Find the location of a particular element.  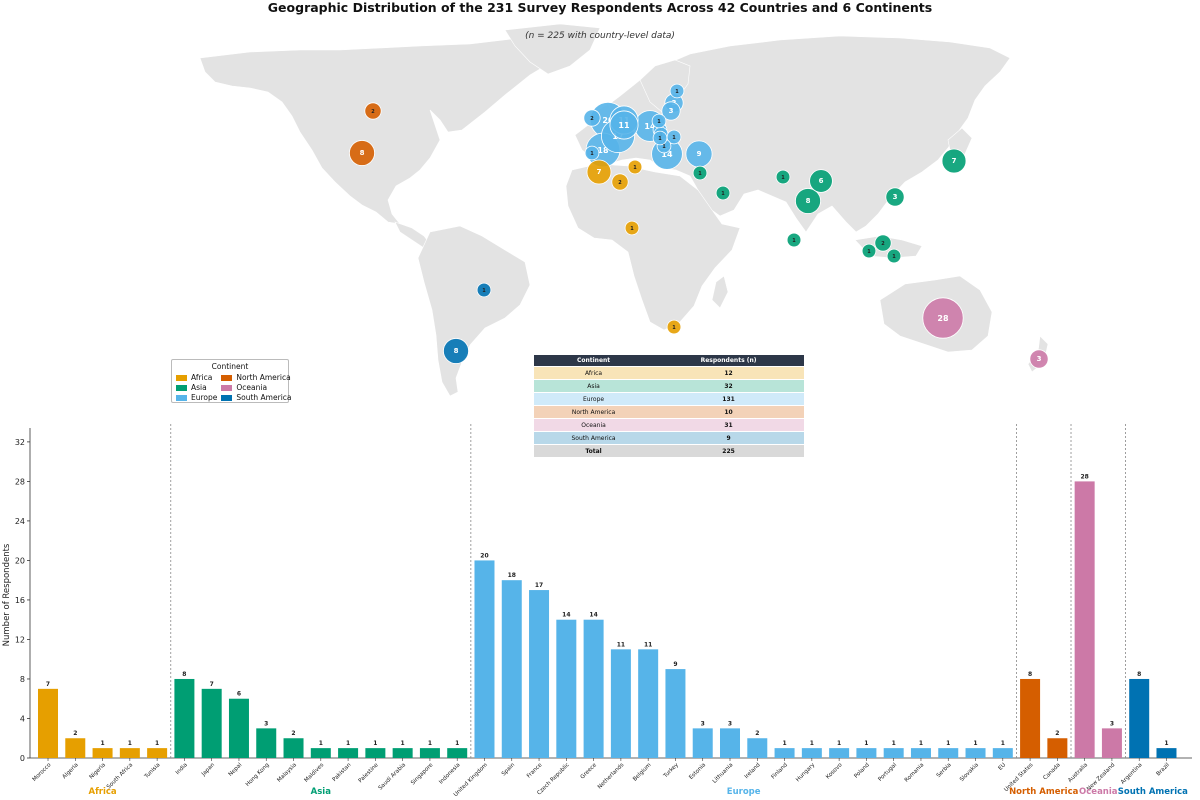

legend-label: South America is located at coordinates (264, 397).